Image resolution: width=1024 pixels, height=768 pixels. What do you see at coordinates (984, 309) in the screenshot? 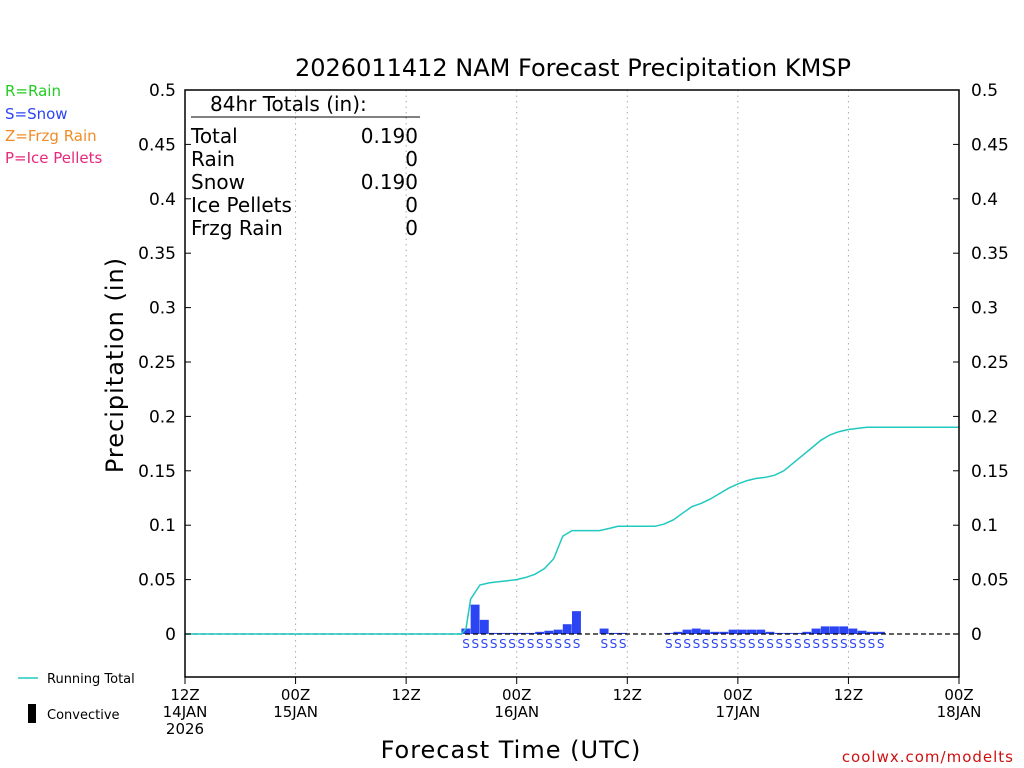
I see `y-tick-label-right: 0.3` at bounding box center [984, 309].